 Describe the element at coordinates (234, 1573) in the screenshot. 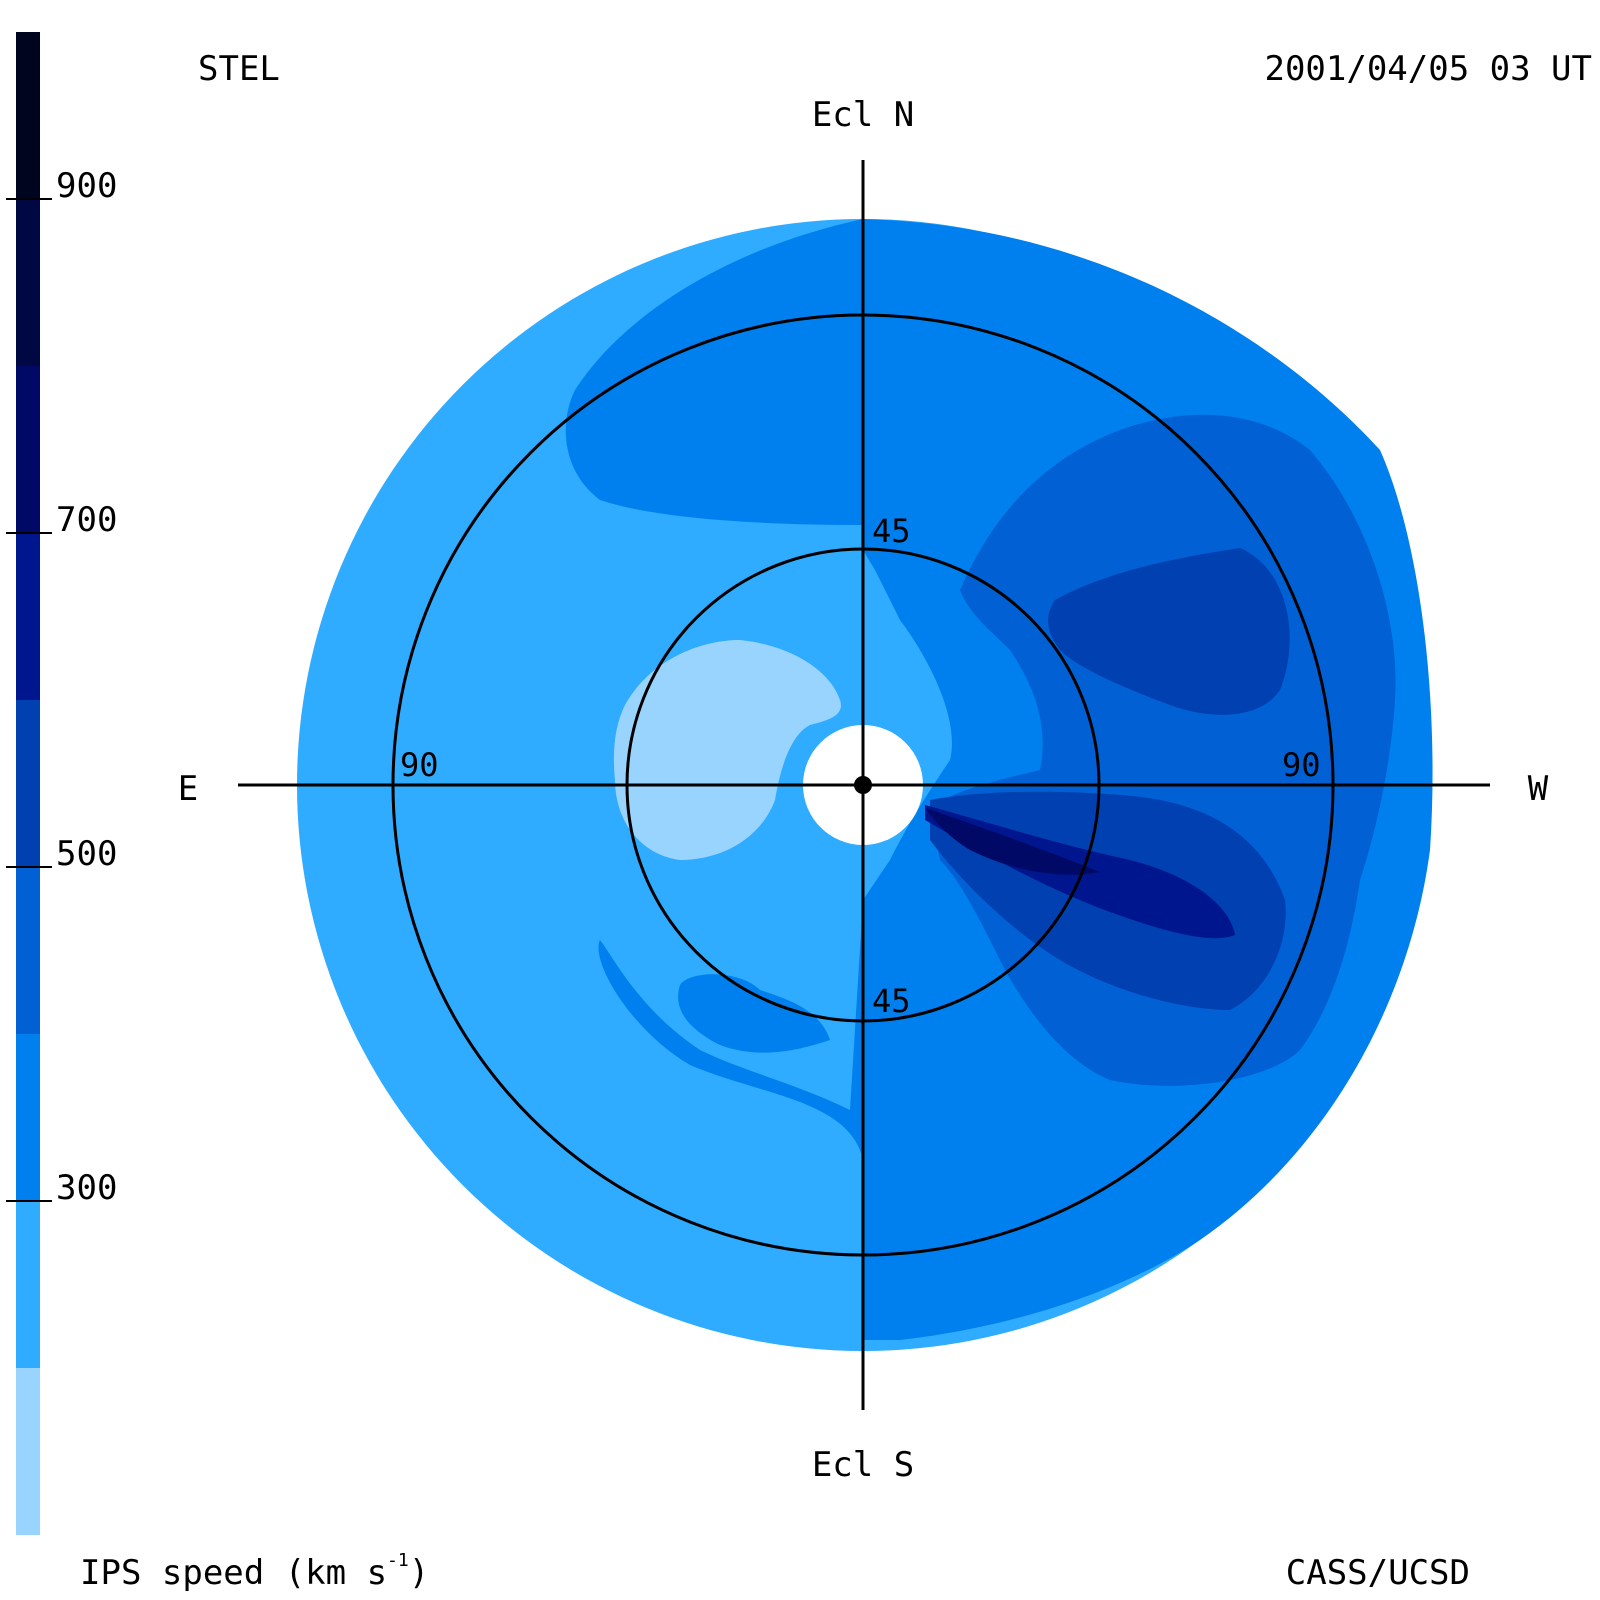

I see `colorbar-title-text: IPS speed (km s` at that location.